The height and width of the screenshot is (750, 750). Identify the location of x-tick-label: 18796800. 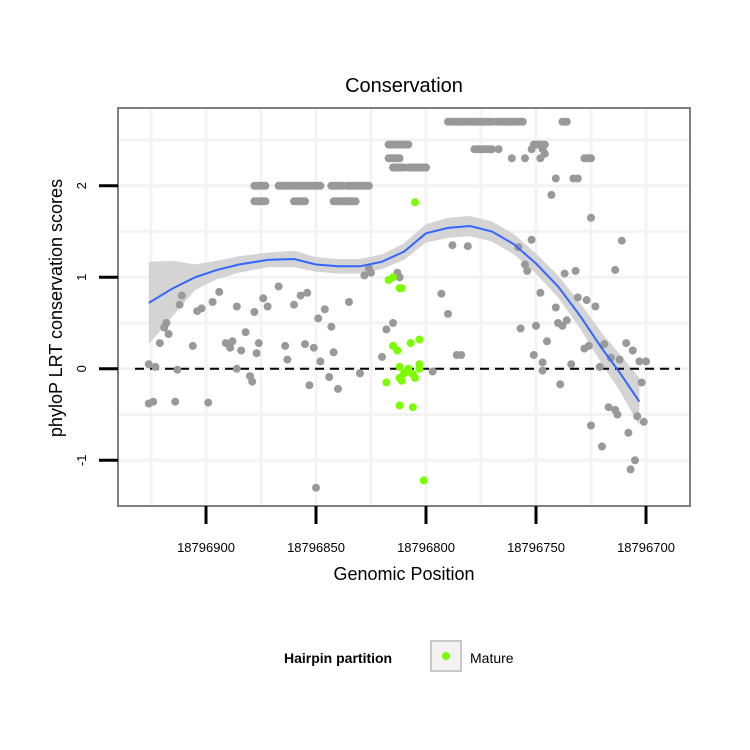
(426, 547).